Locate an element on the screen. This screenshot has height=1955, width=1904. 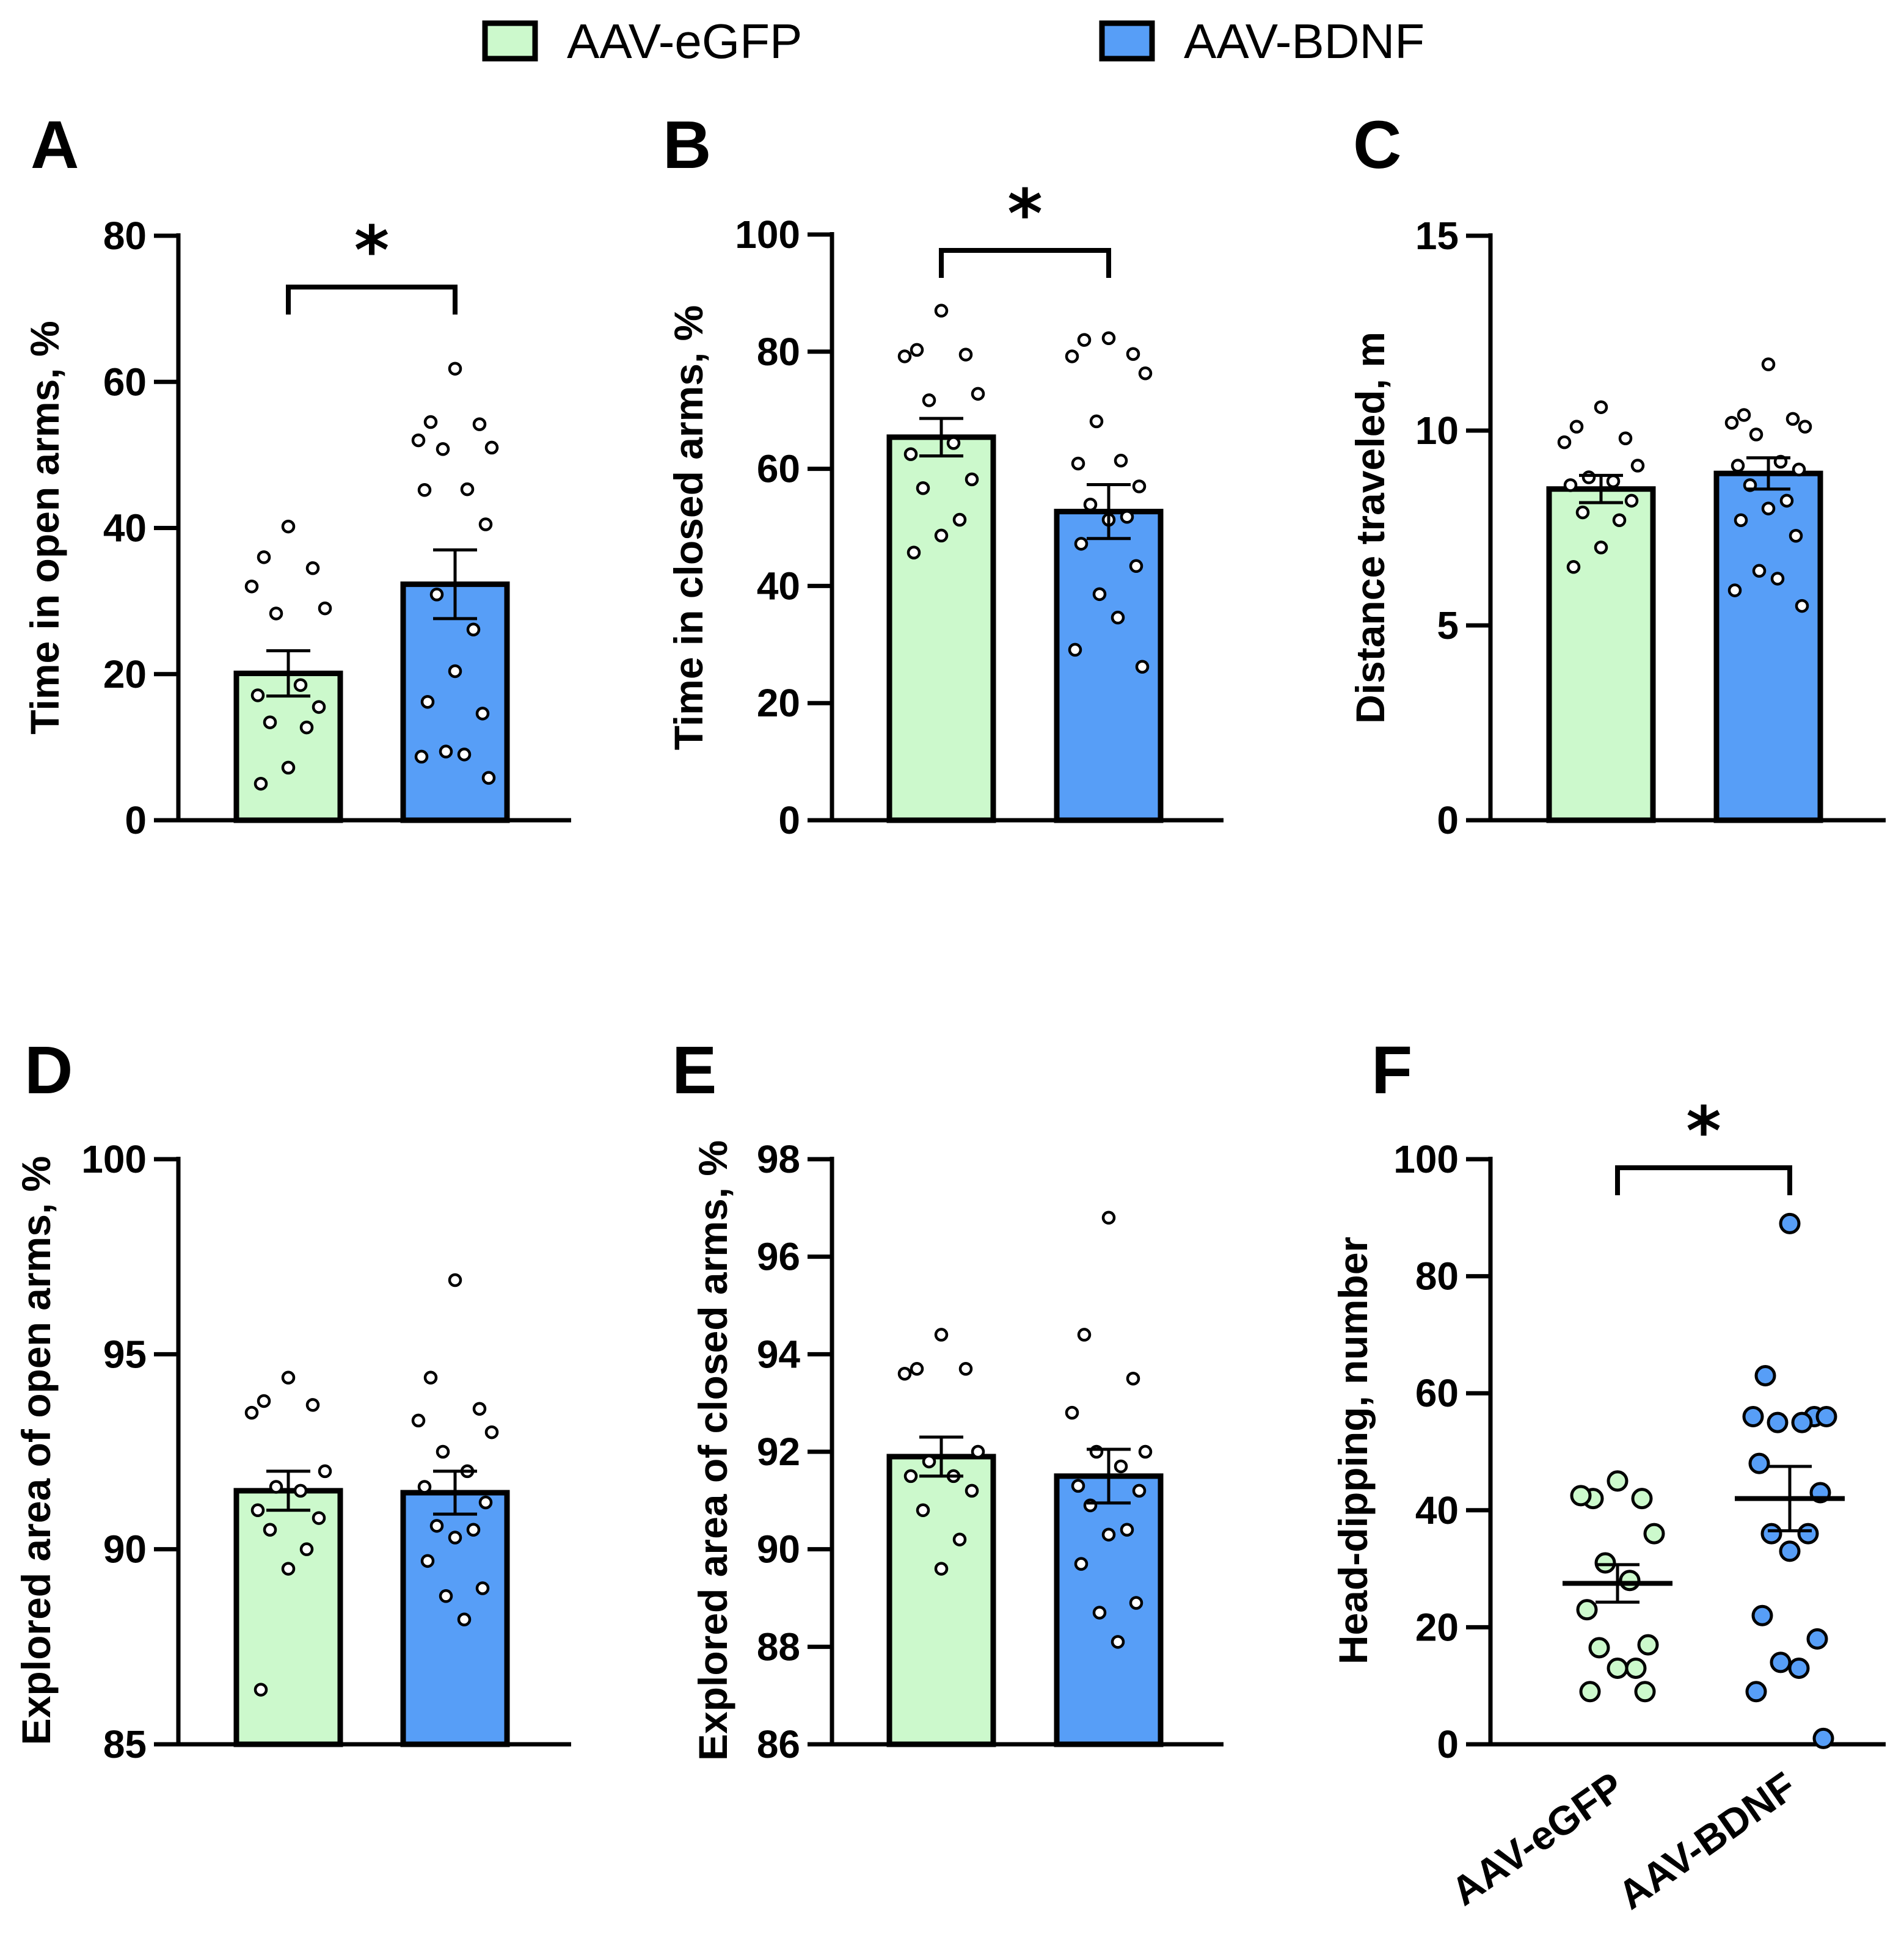
y-axis-title: Explored area of open arms, % is located at coordinates (36, 1451).